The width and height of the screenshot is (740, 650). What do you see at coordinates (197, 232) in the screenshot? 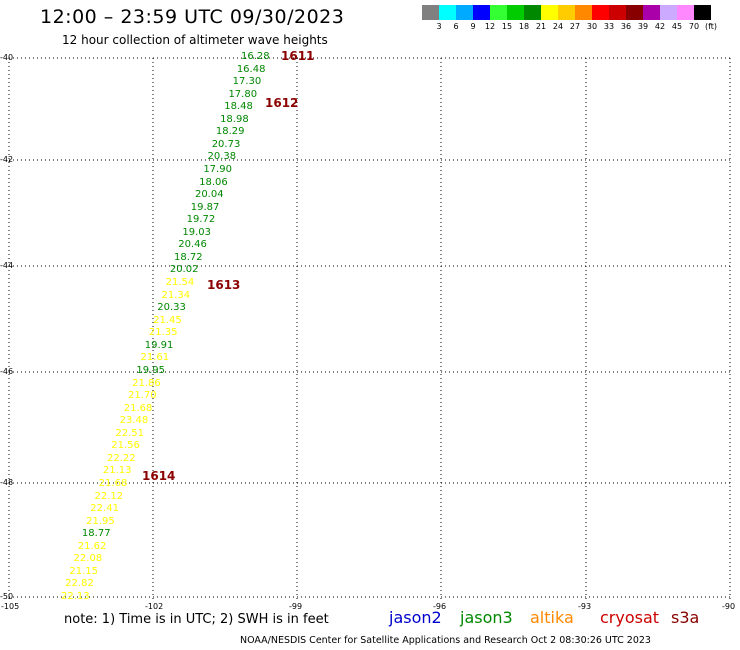
I see `swh-value: 19.03` at bounding box center [197, 232].